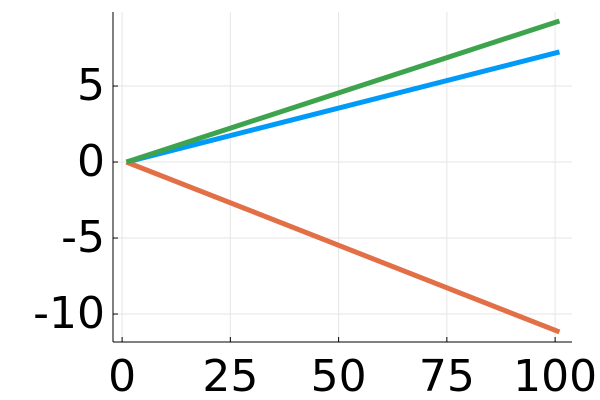  What do you see at coordinates (339, 375) in the screenshot?
I see `x-tick-label: 50` at bounding box center [339, 375].